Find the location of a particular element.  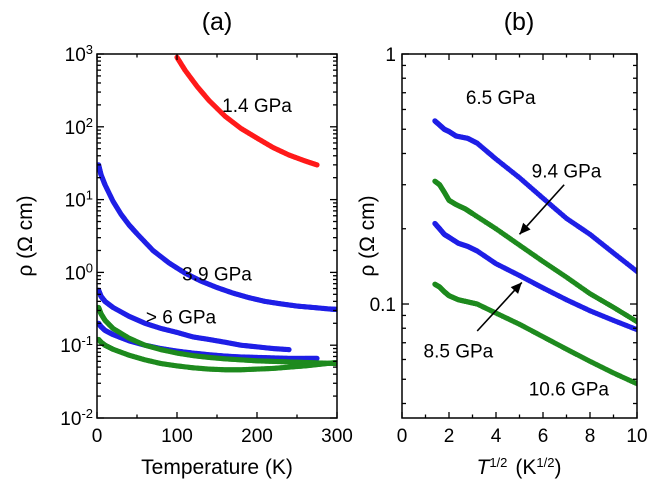

panel-a-x-axis-label: Temperature (K) is located at coordinates (217, 467).